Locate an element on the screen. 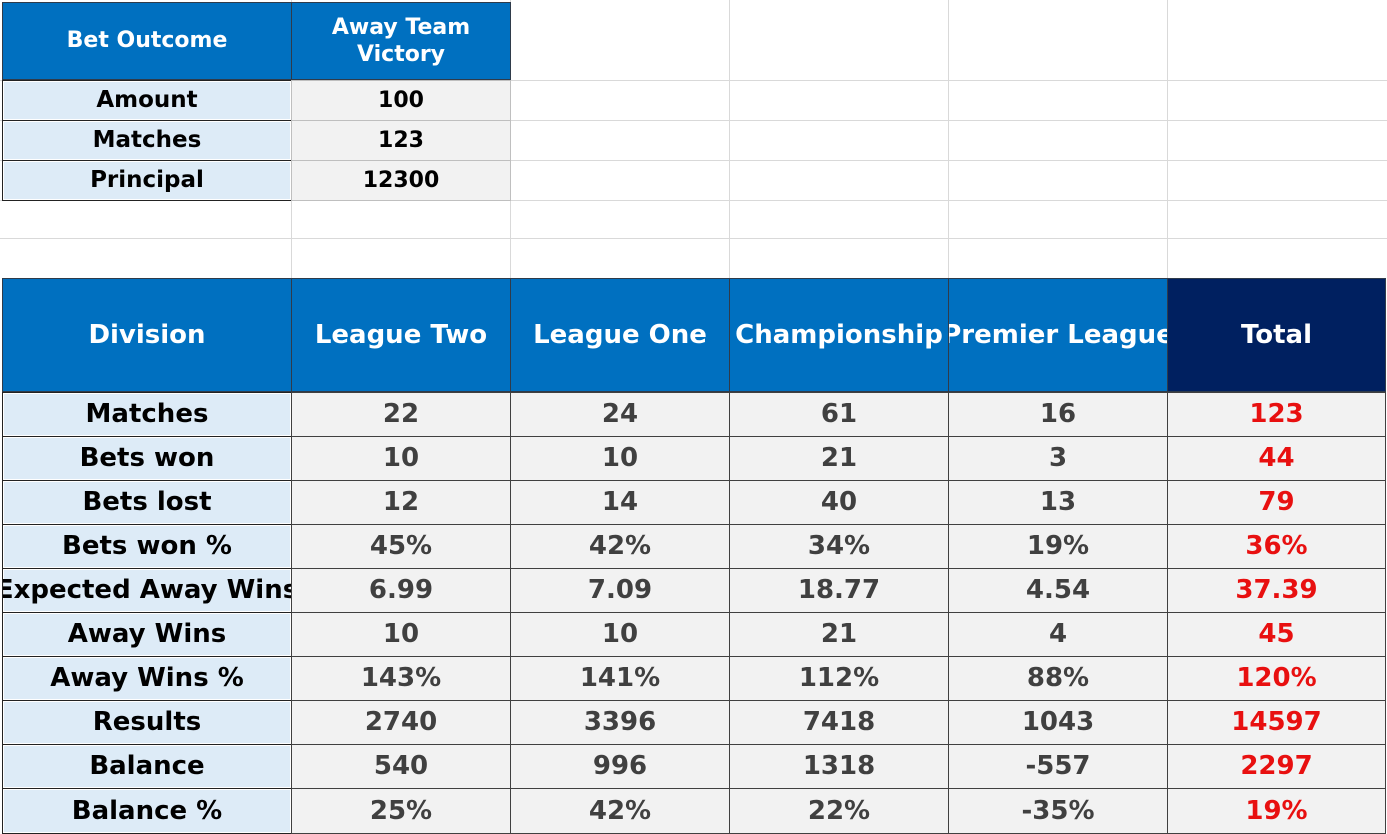 The image size is (1387, 834). cell-premier-league: -557 is located at coordinates (1058, 766).